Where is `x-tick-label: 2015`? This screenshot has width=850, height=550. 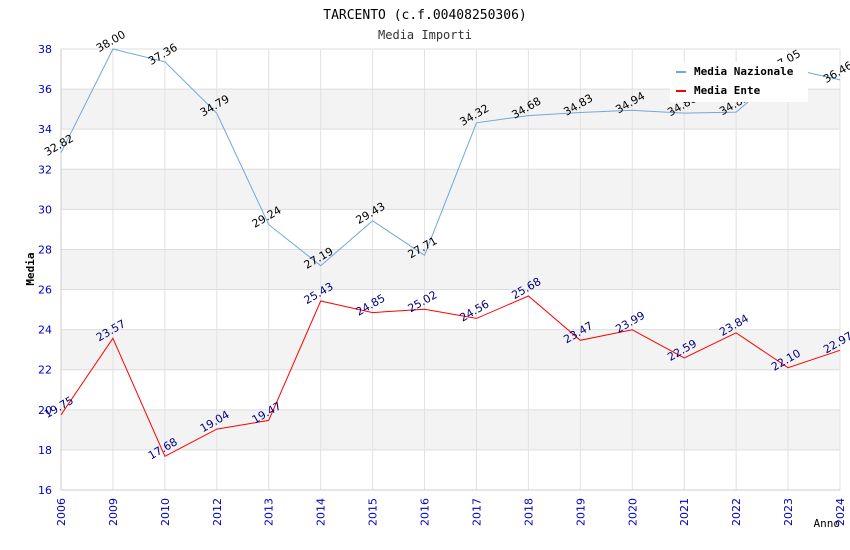 x-tick-label: 2015 is located at coordinates (373, 512).